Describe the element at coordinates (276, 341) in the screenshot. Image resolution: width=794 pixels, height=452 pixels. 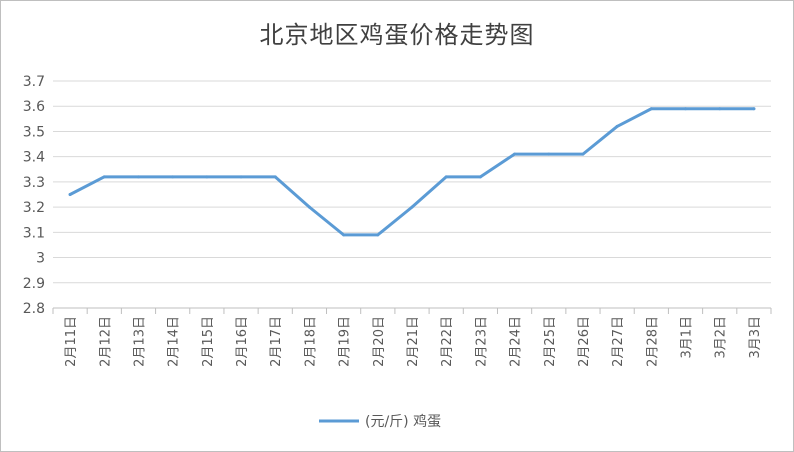
I see `x-tick-label: 2月17日` at that location.